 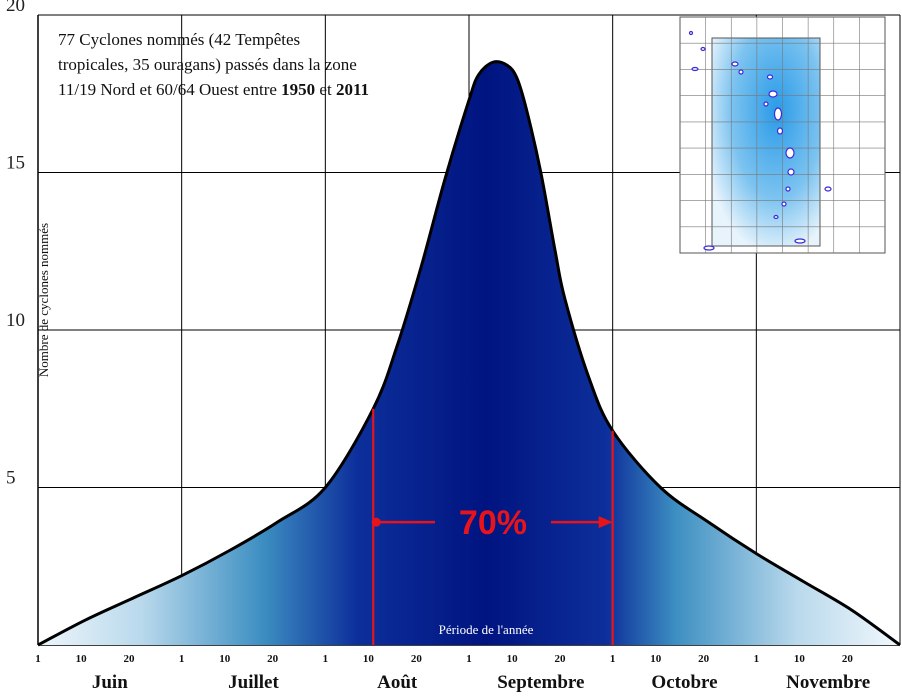 I want to click on x-month-label: Juillet, so click(x=253, y=682).